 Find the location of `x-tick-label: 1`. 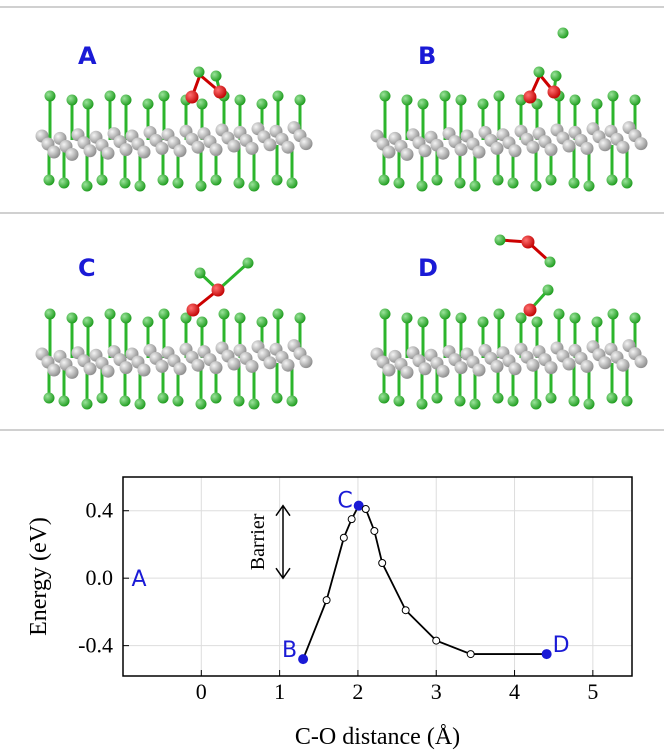

x-tick-label: 1 is located at coordinates (279, 691).